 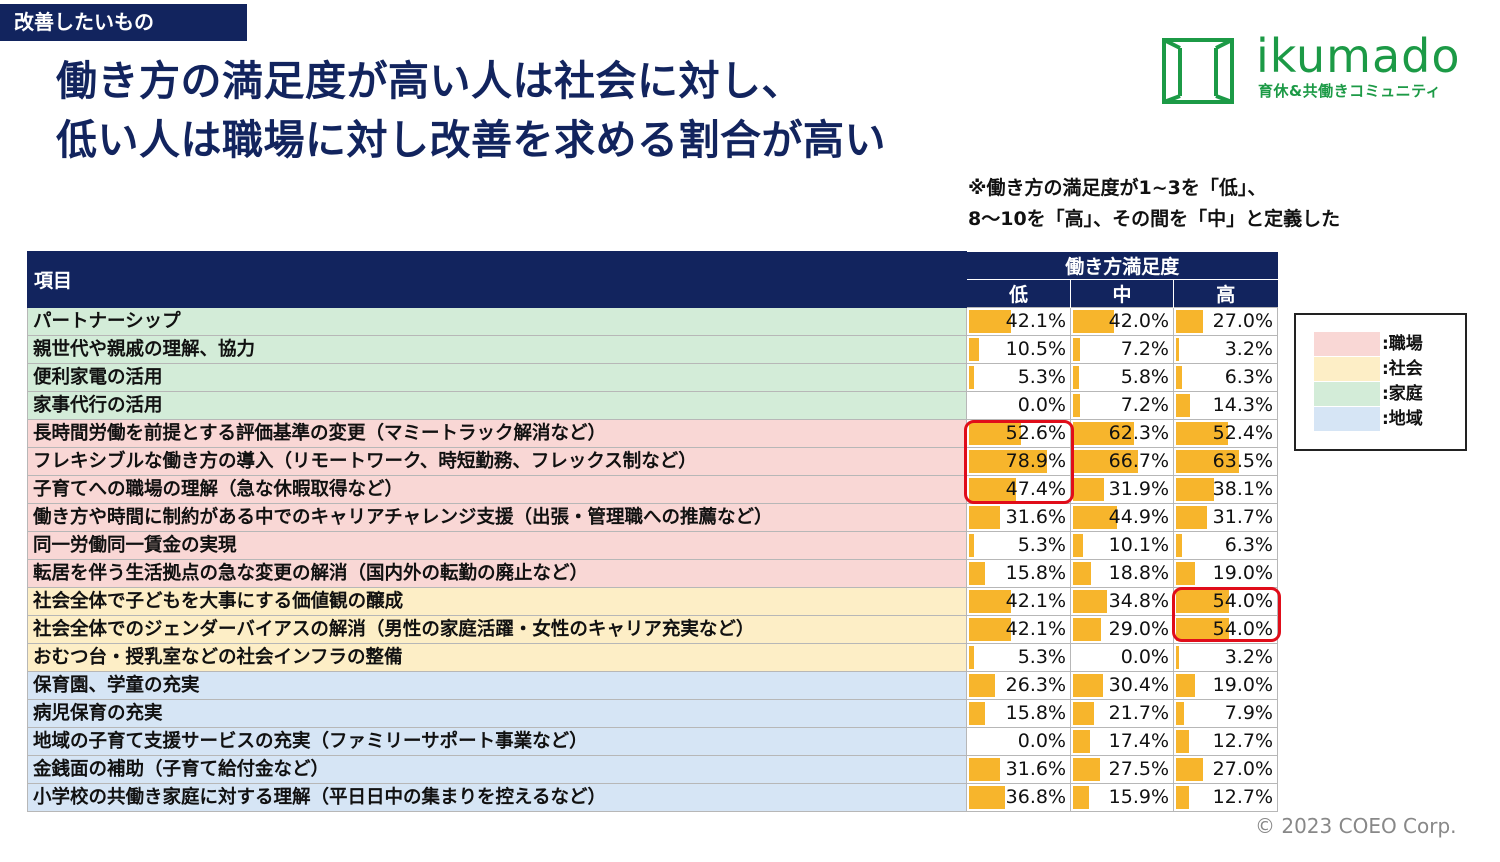 I want to click on title-line-1: 働き方の満足度が高い人は社会に対し、, so click(x=429, y=81).